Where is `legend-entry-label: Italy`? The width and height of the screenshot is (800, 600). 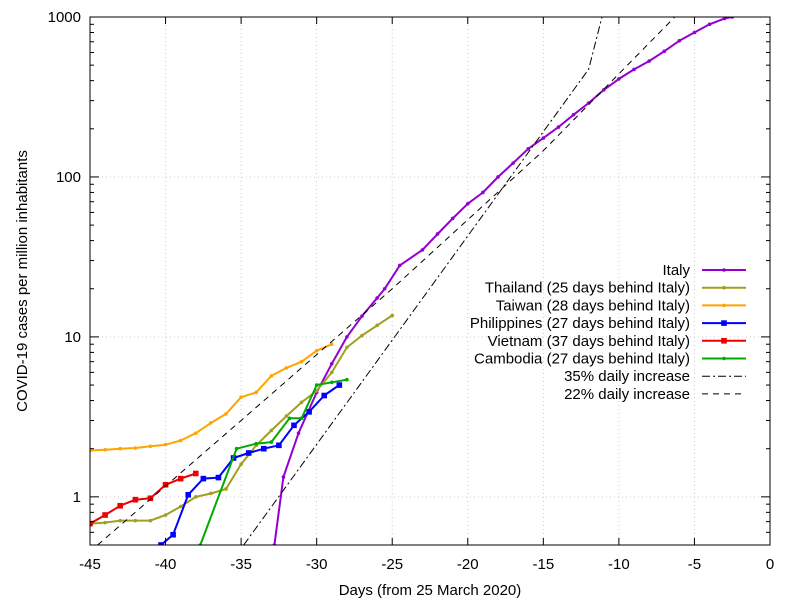 legend-entry-label: Italy is located at coordinates (676, 270).